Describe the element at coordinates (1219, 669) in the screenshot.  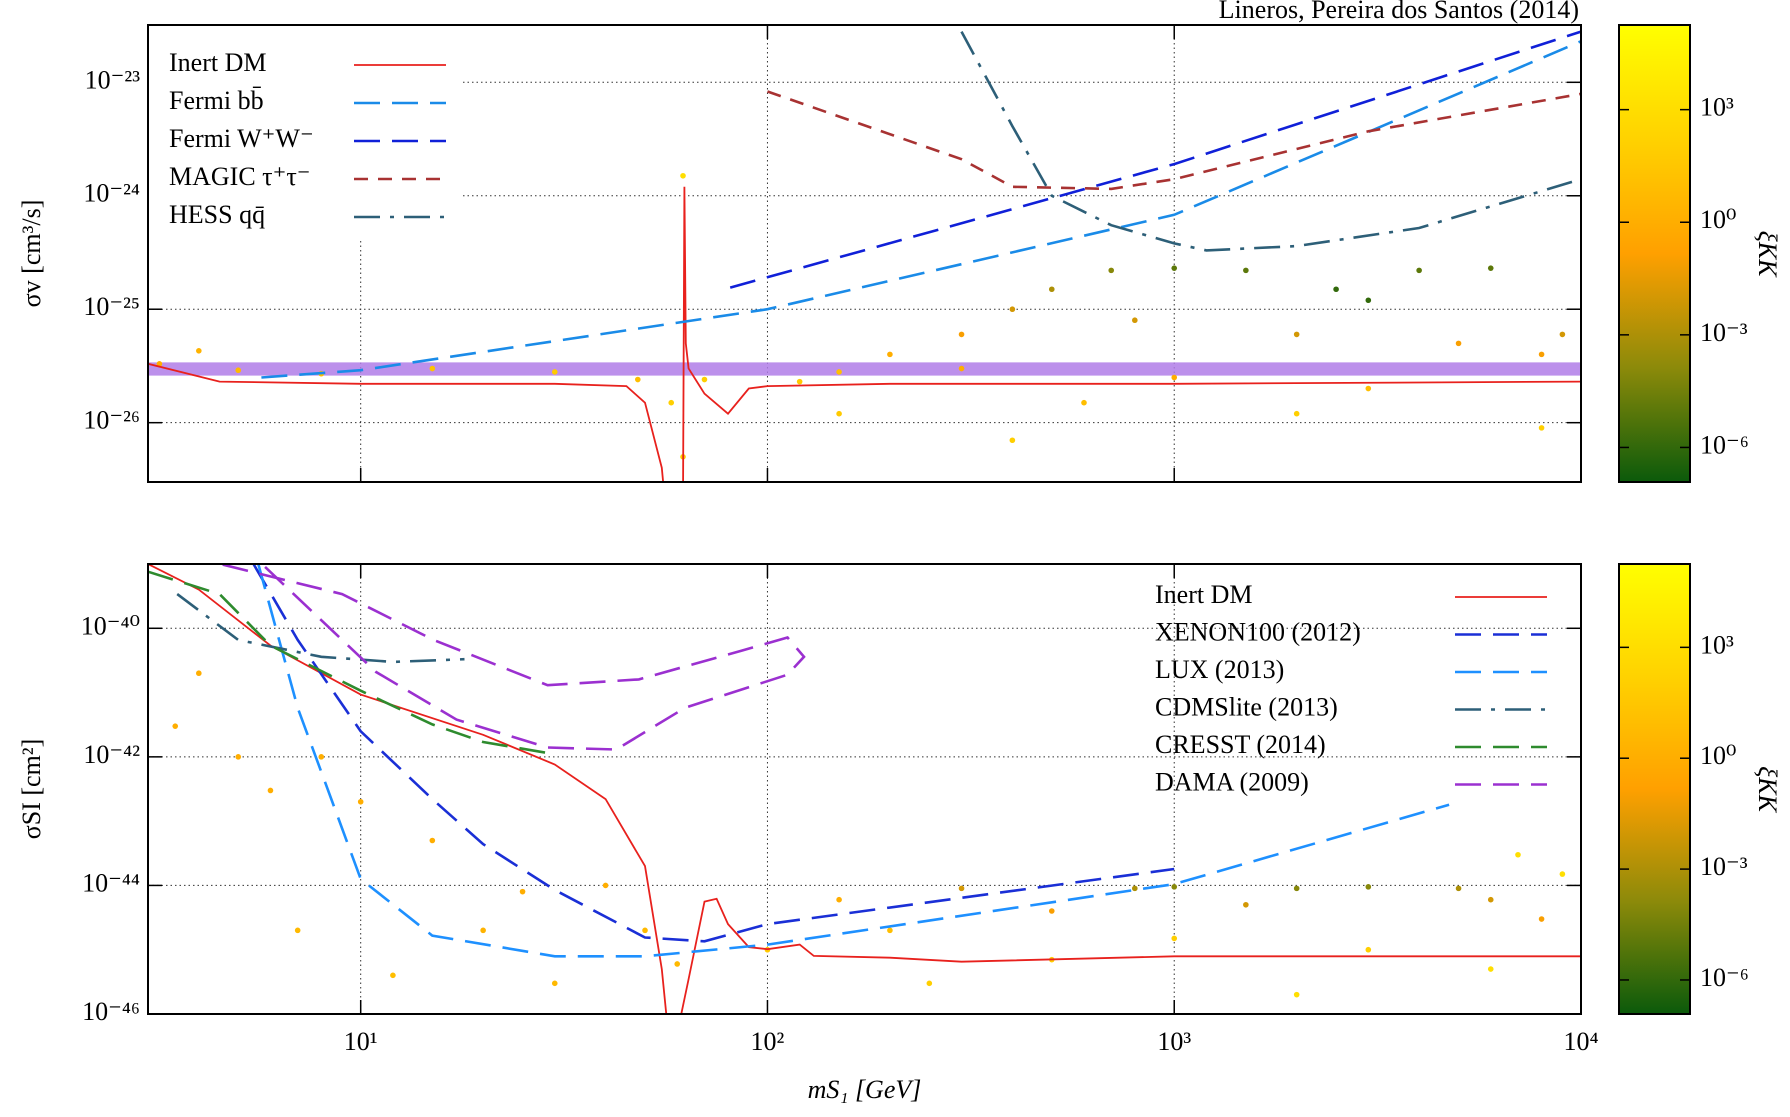
I see `legend-label: LUX (2013)` at that location.